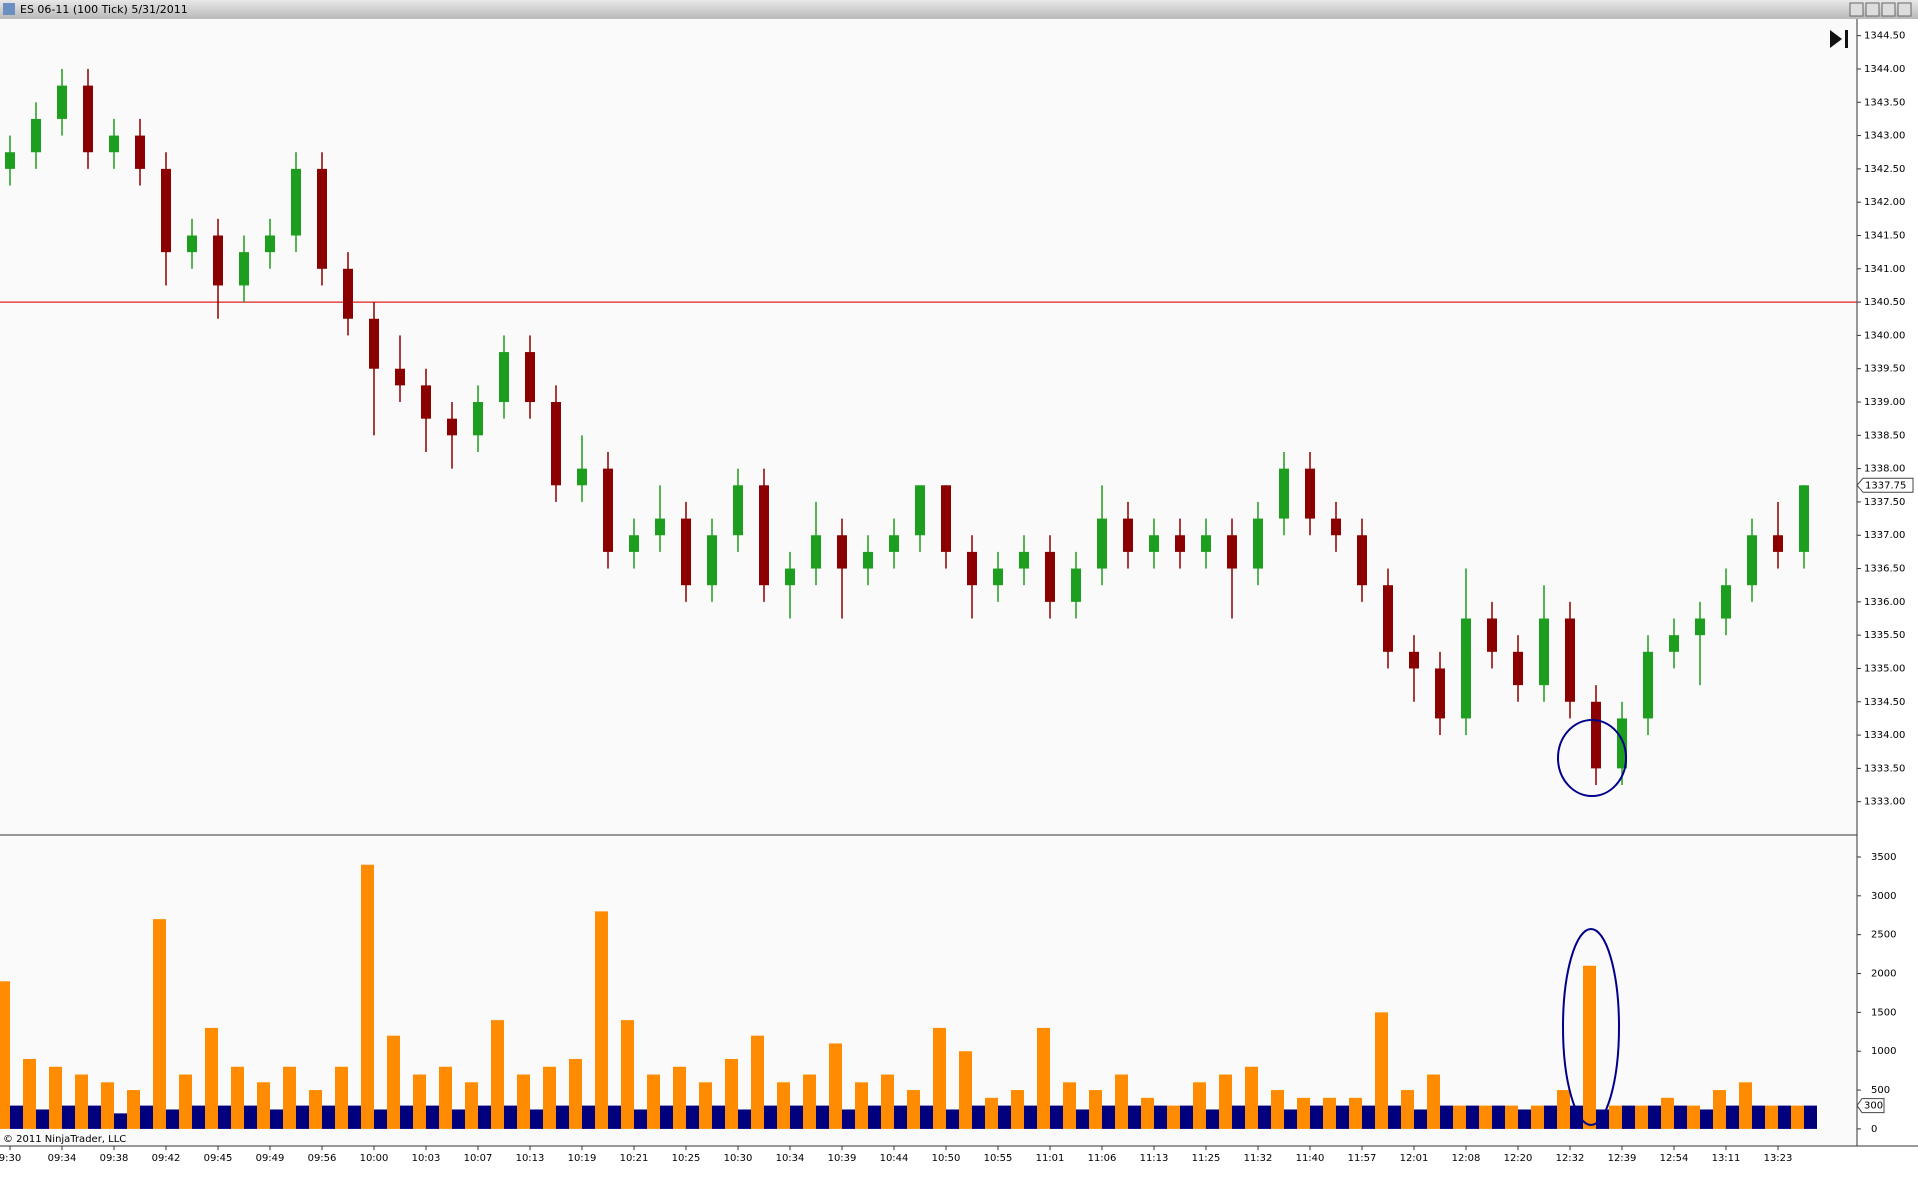  I want to click on restore-button, so click(1888, 9).